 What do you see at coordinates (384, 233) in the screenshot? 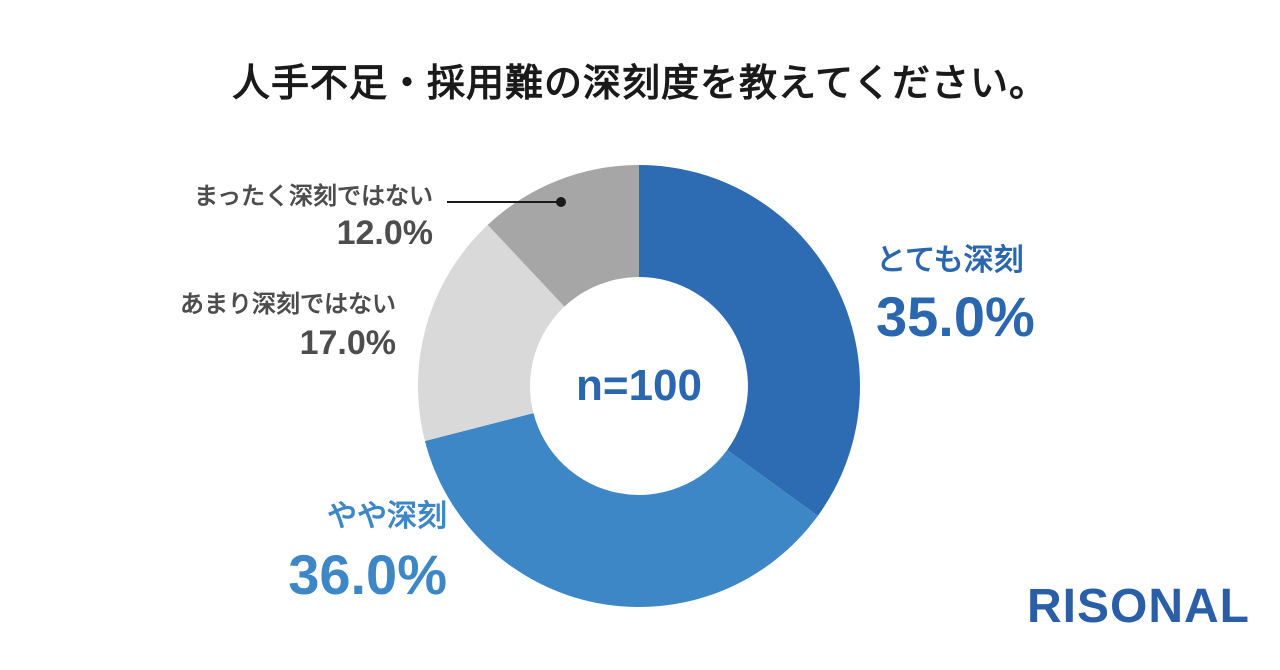
I see `segment-value: 12.0%` at bounding box center [384, 233].